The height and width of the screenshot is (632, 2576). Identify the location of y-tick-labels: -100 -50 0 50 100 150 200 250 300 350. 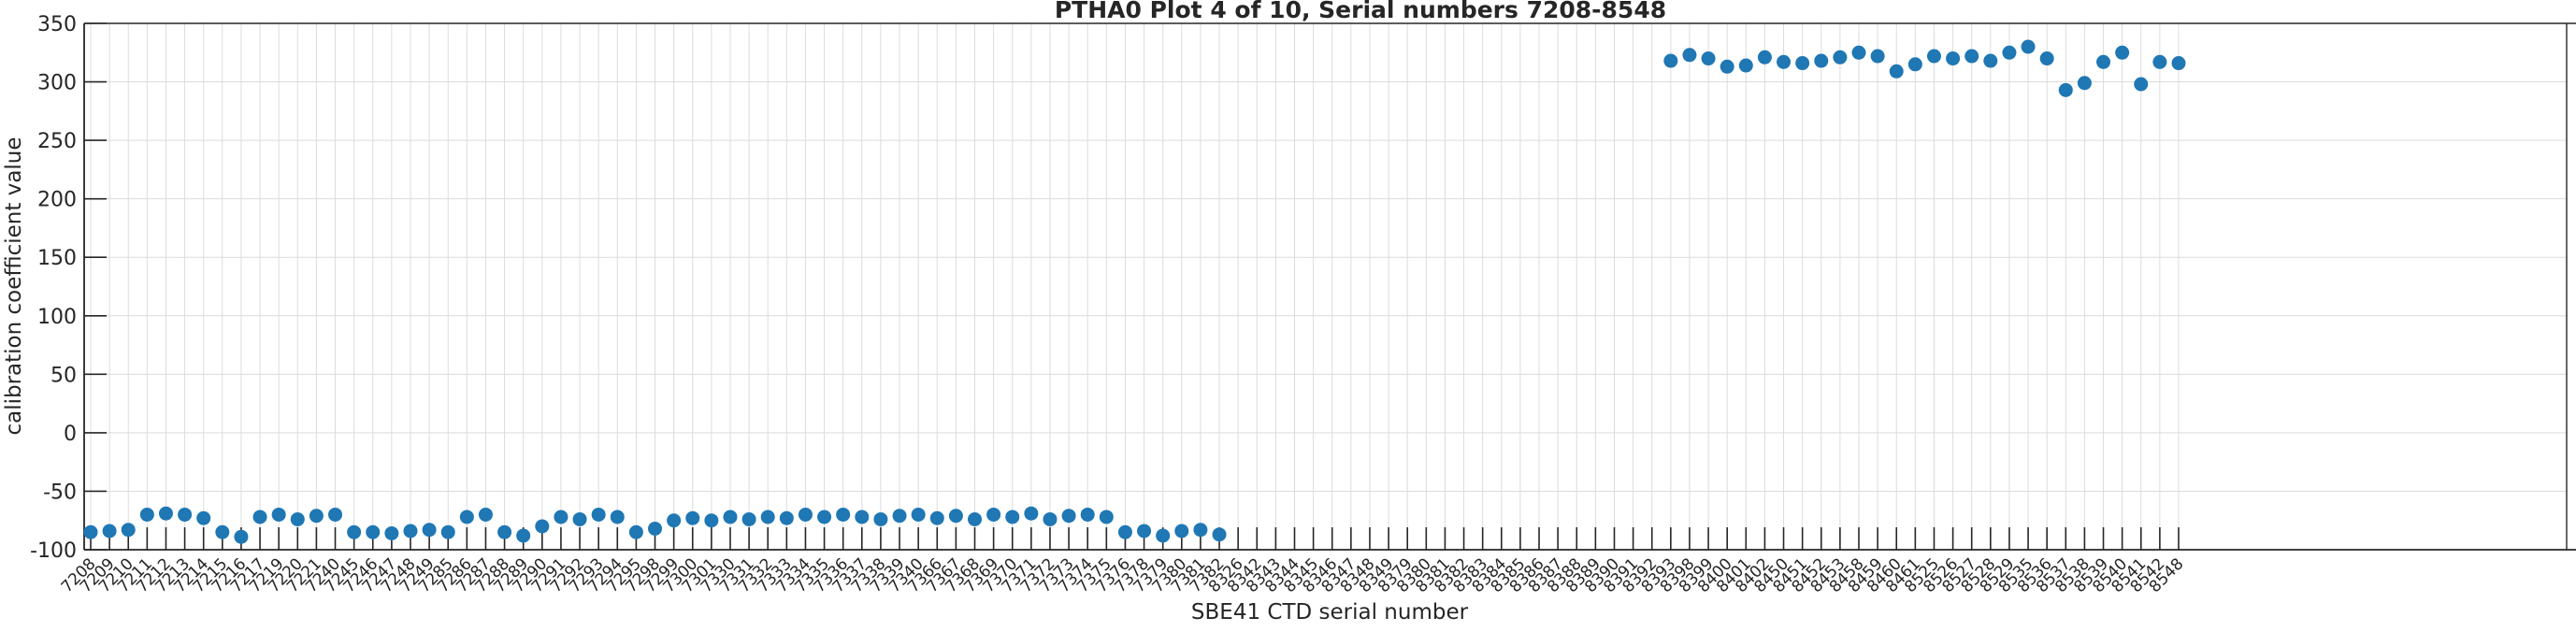
(54, 288).